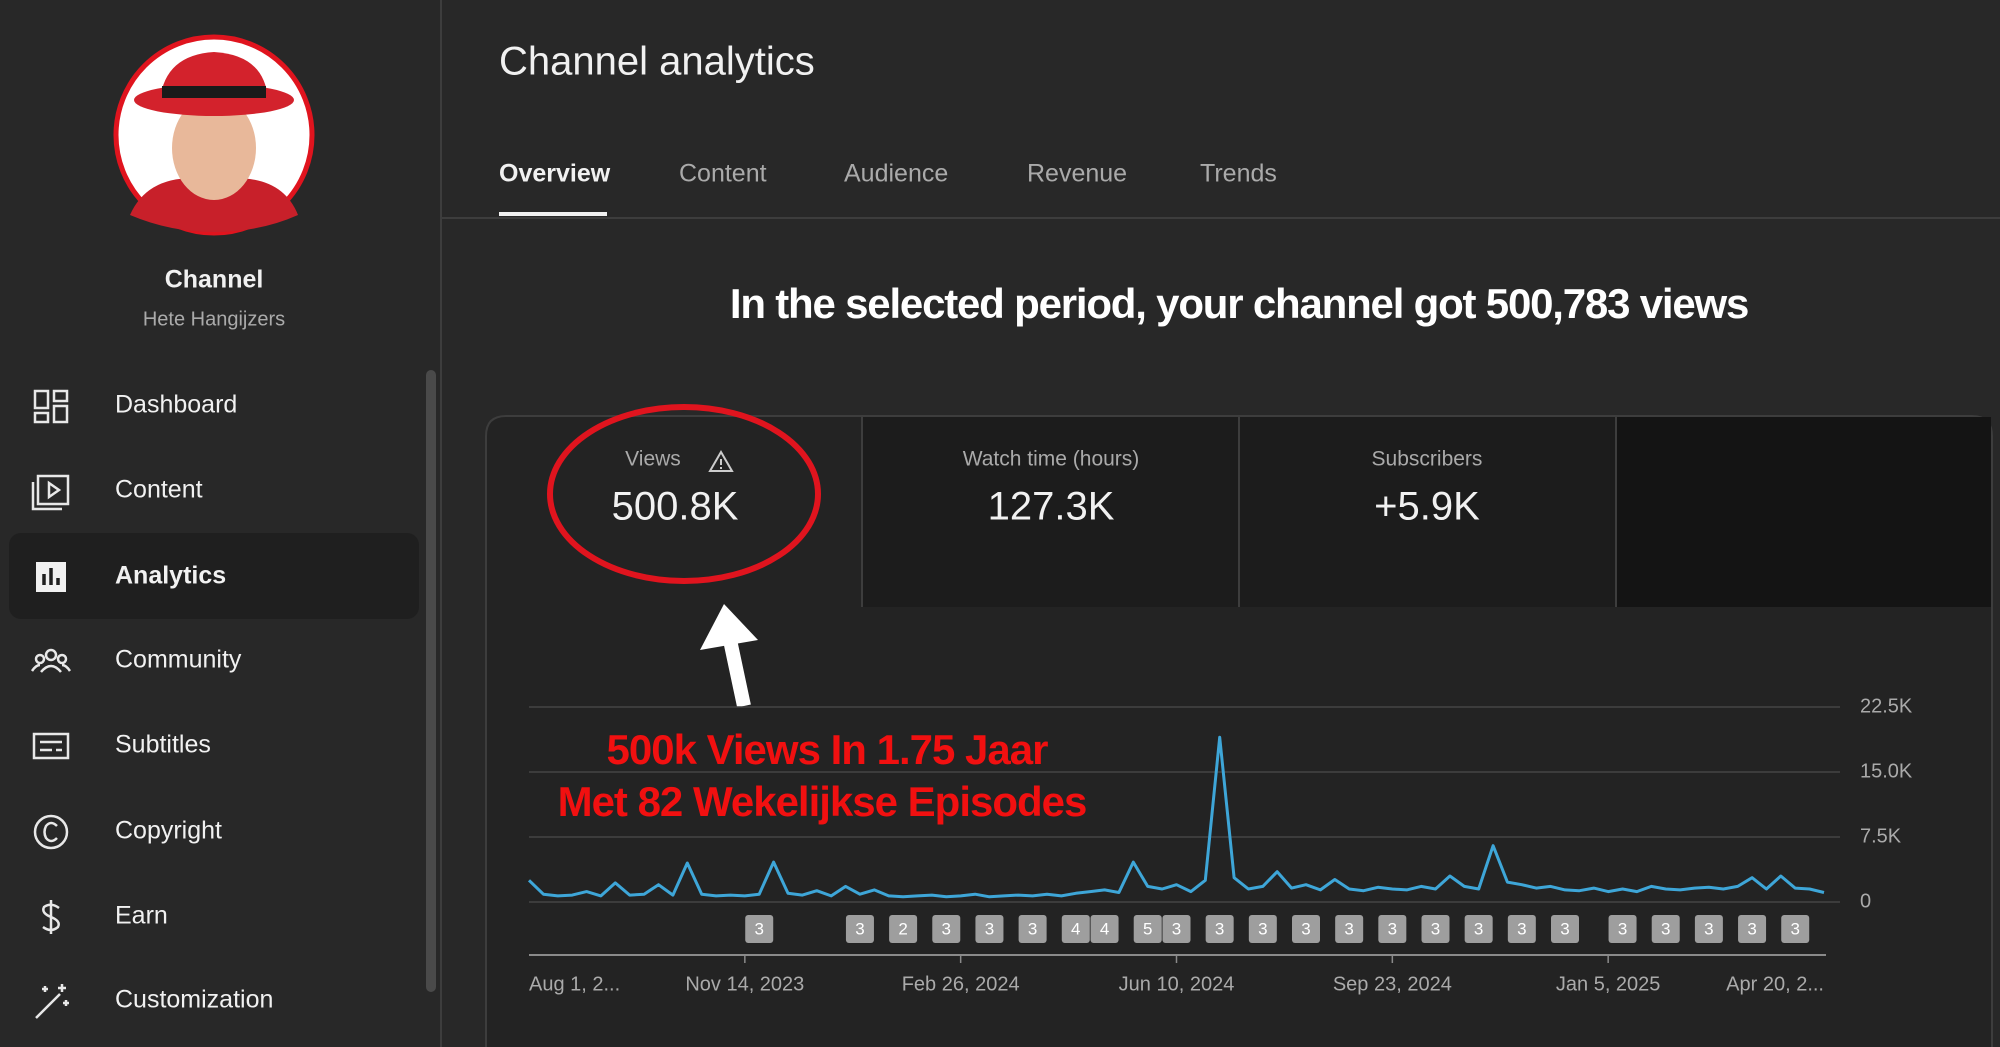  Describe the element at coordinates (178, 660) in the screenshot. I see `nav-item: Community` at that location.